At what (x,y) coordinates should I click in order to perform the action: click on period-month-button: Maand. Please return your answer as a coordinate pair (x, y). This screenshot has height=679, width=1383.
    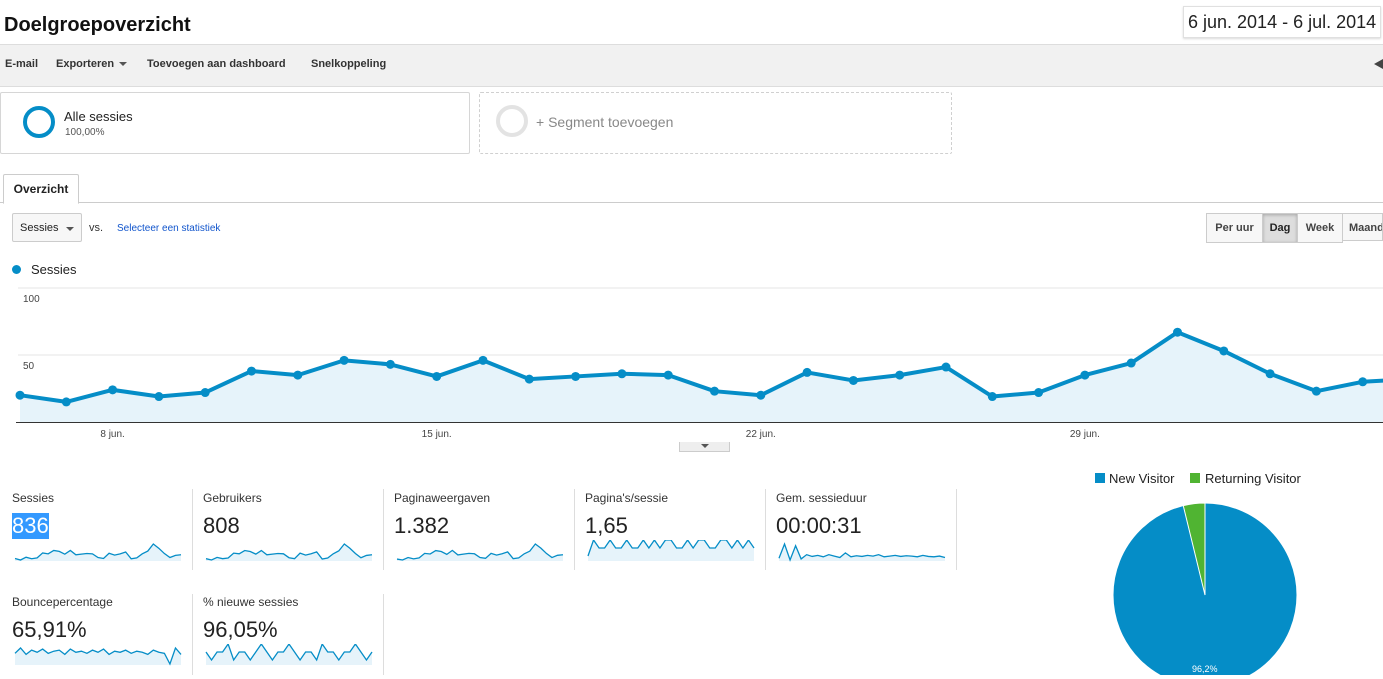
    Looking at the image, I should click on (1362, 227).